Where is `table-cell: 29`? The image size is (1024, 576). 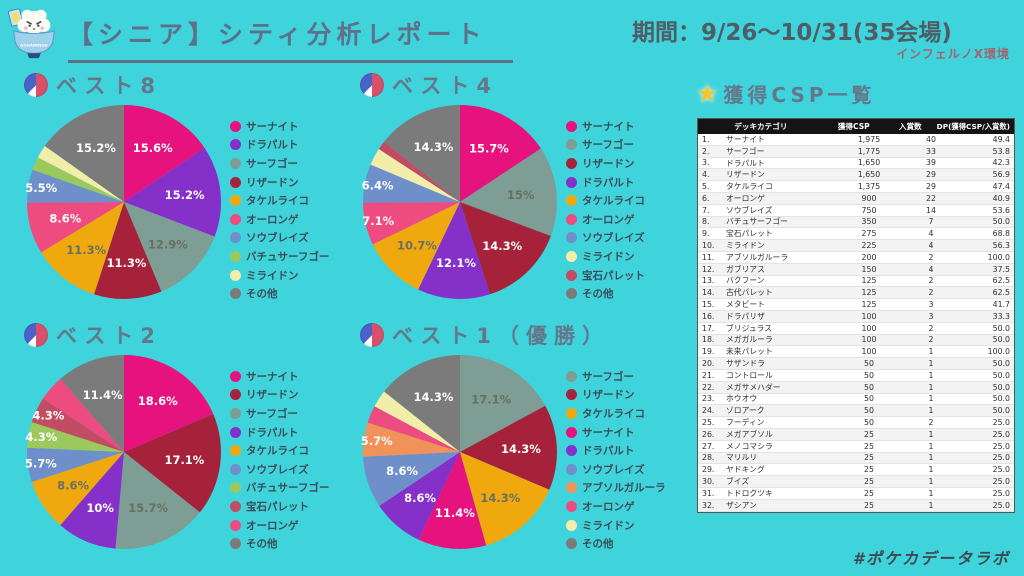
table-cell: 29 is located at coordinates (931, 187).